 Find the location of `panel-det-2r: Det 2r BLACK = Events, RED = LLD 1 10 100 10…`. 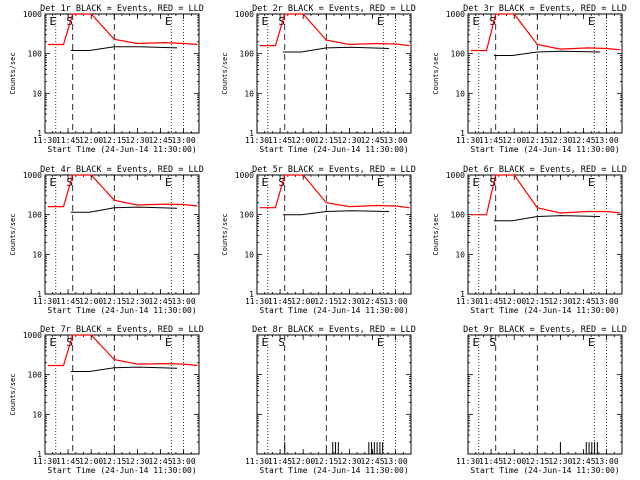

panel-det-2r: Det 2r BLACK = Events, RED = LLD 1 10 100 10… is located at coordinates (318, 79).